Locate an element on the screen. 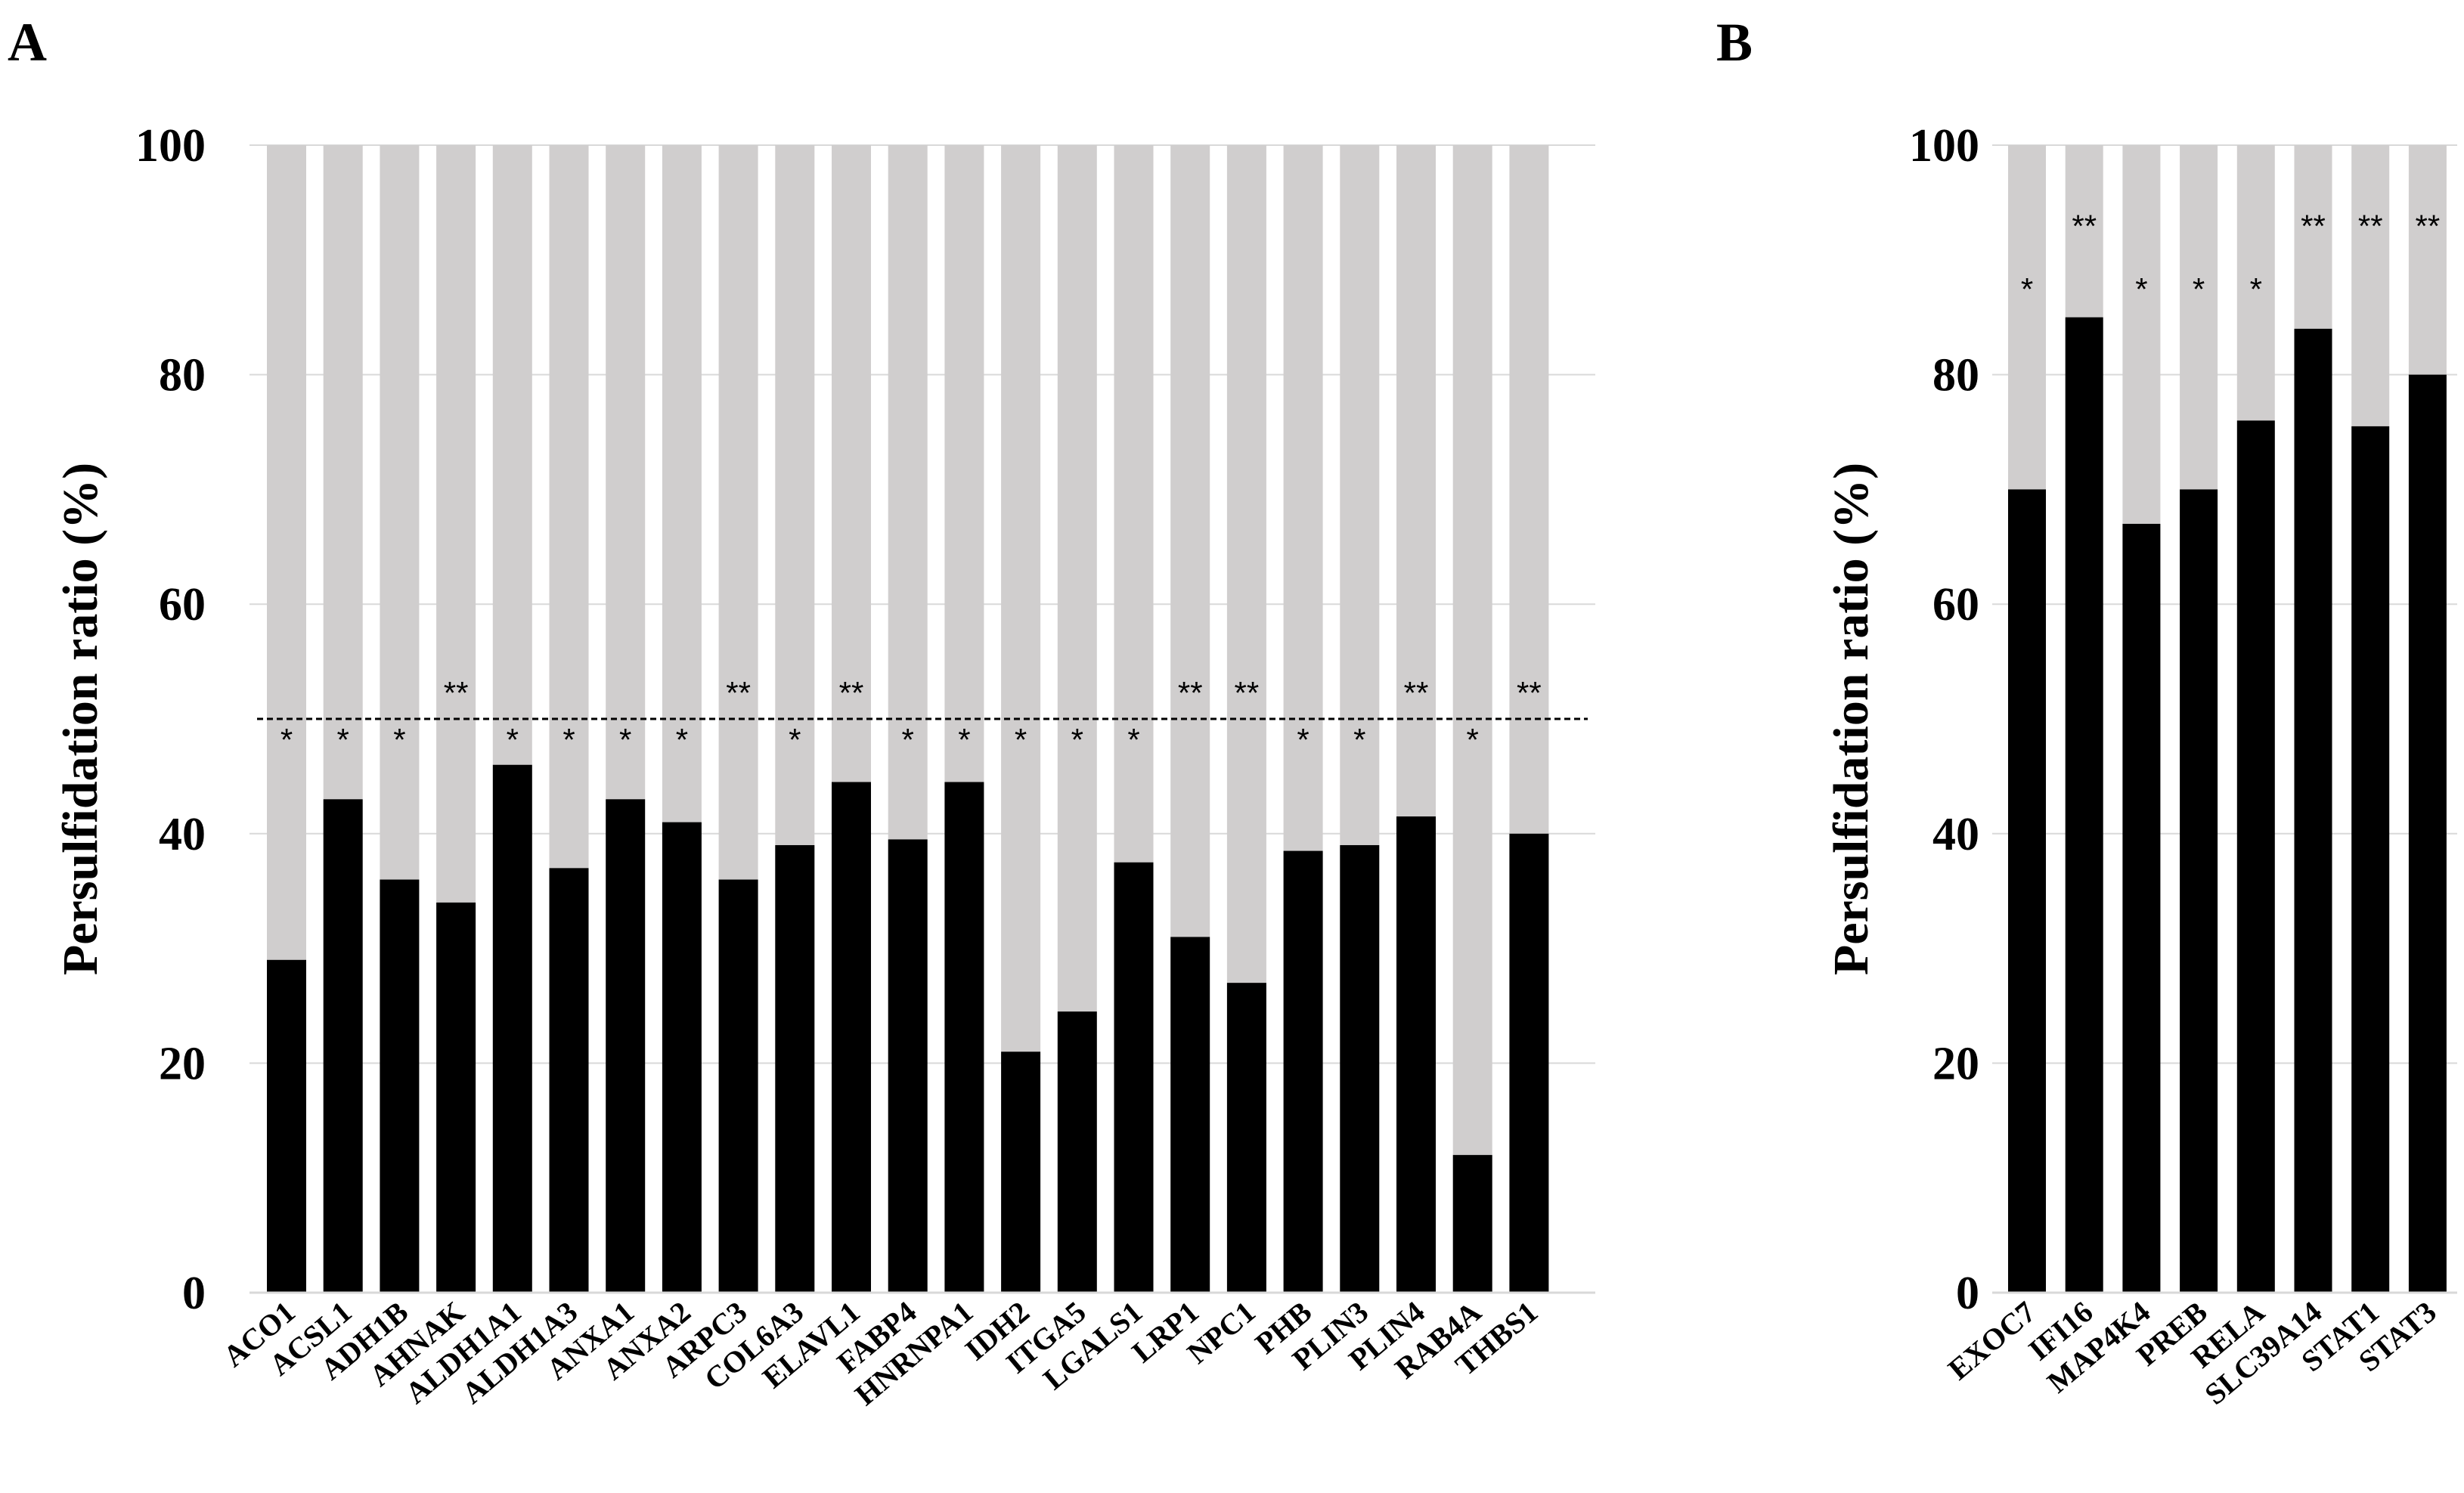 This screenshot has height=1493, width=2464. bar-remainder-npc1 is located at coordinates (1246, 564).